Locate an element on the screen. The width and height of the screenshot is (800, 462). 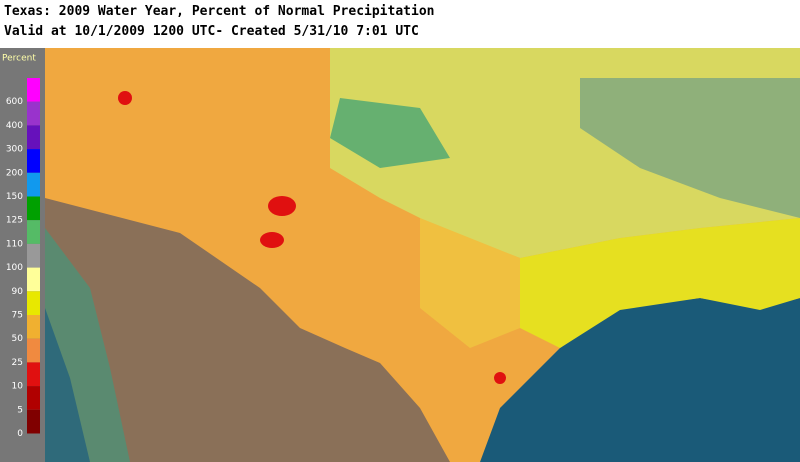
legend-label: 125 is located at coordinates (14, 221).